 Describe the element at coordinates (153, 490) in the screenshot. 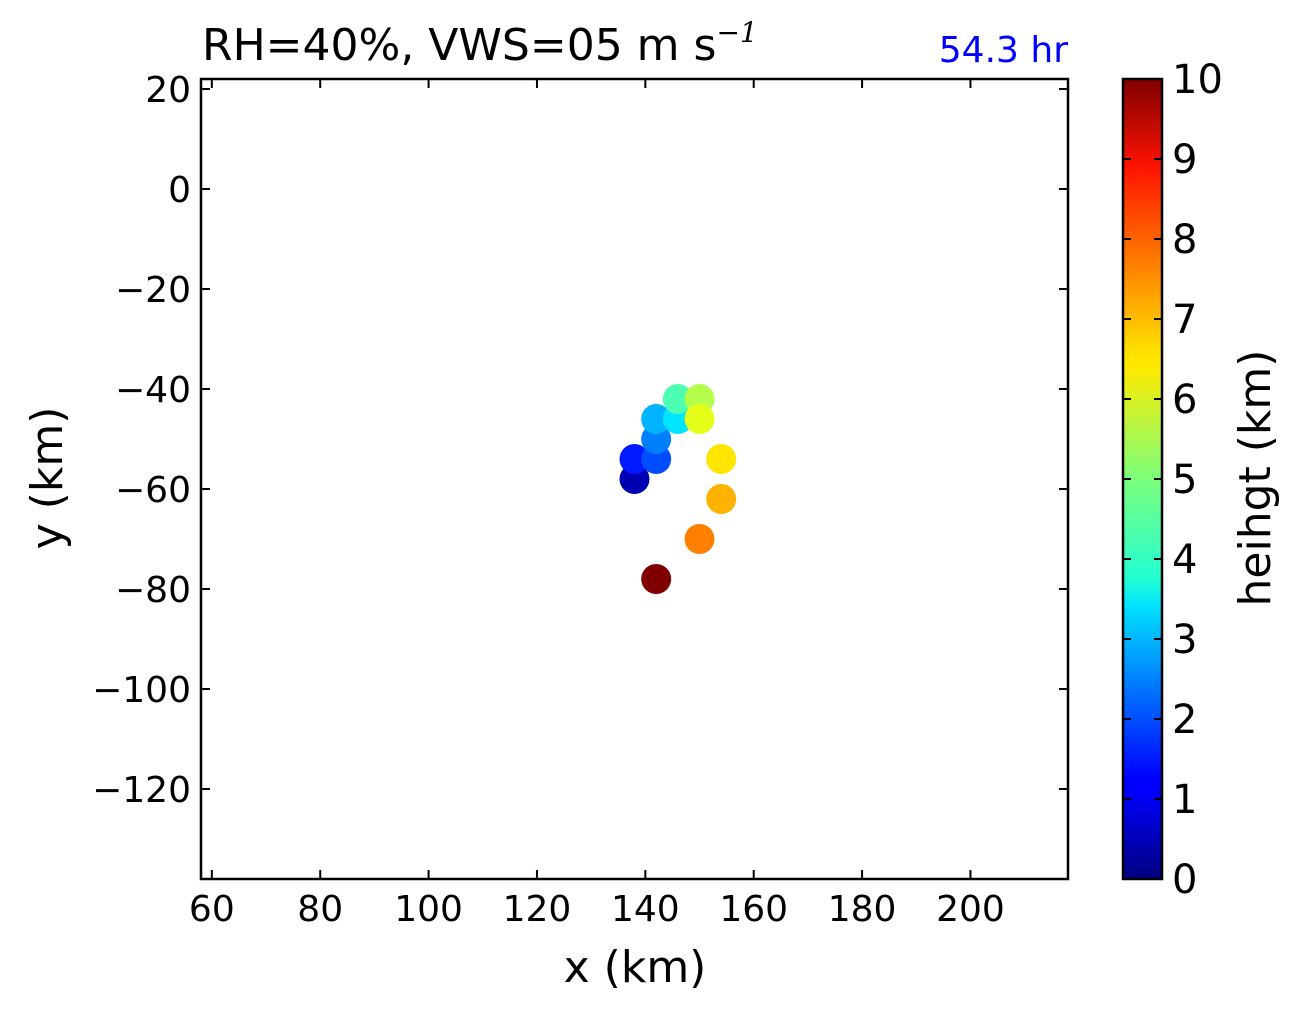

I see `y-tick-label: −60` at that location.